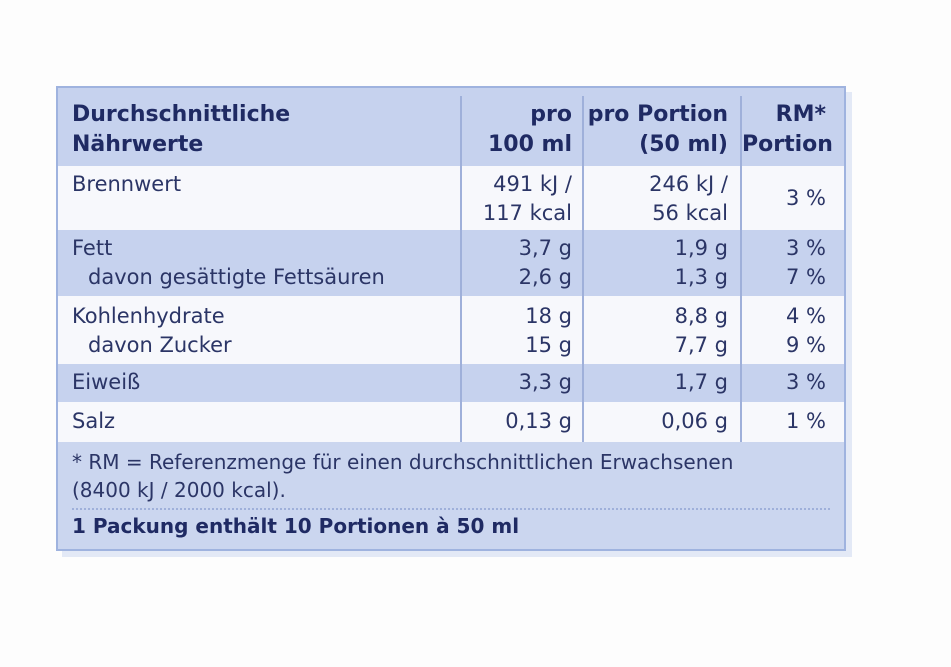 Image resolution: width=951 pixels, height=667 pixels. Describe the element at coordinates (522, 127) in the screenshot. I see `header-per-100ml: pro 100 ml` at that location.